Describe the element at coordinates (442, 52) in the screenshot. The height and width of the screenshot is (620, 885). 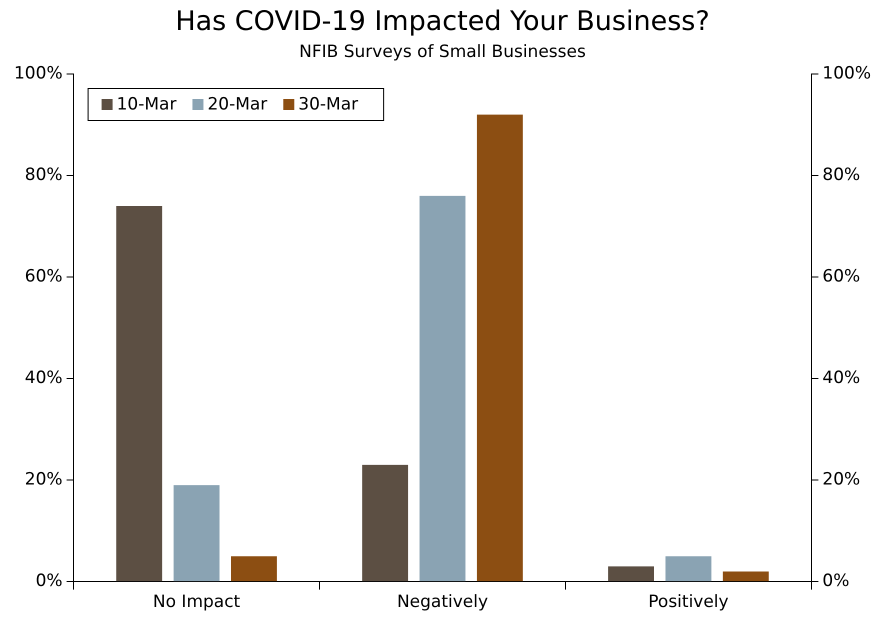
I see `chart-subtitle: NFIB Surveys of Small Businesses` at that location.